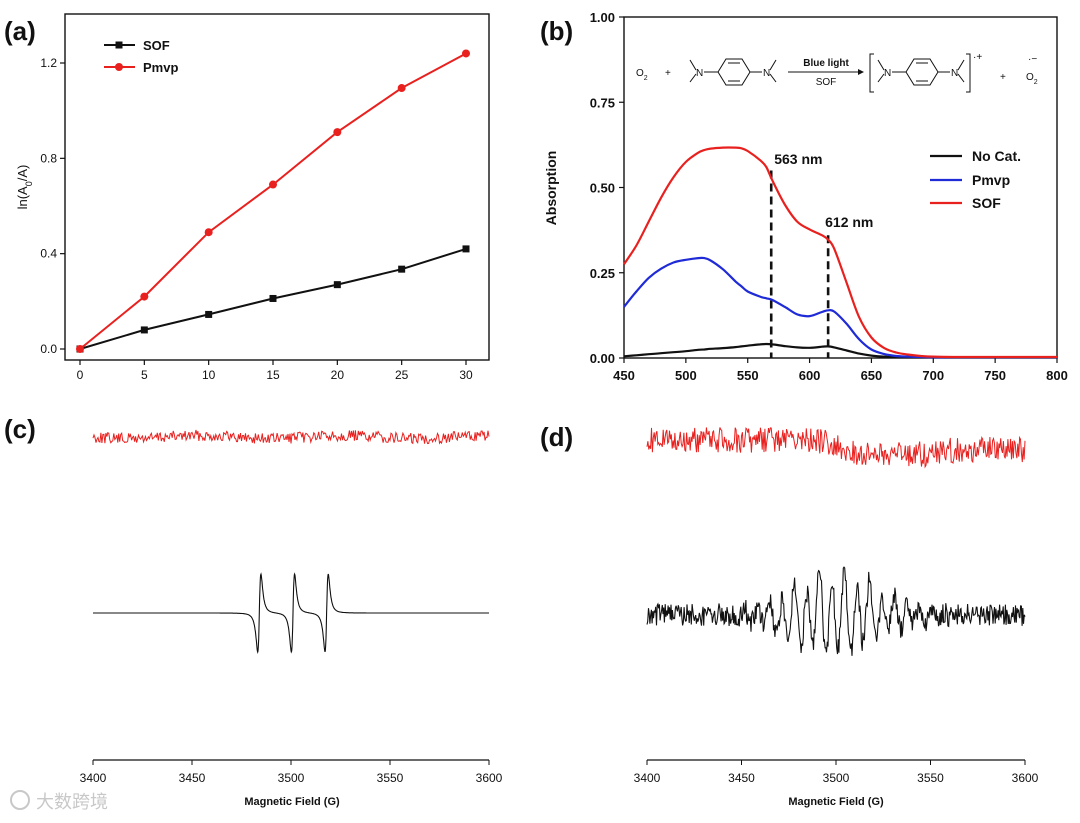 Image resolution: width=1080 pixels, height=823 pixels. I want to click on panel-label-a: (a), so click(20, 31).